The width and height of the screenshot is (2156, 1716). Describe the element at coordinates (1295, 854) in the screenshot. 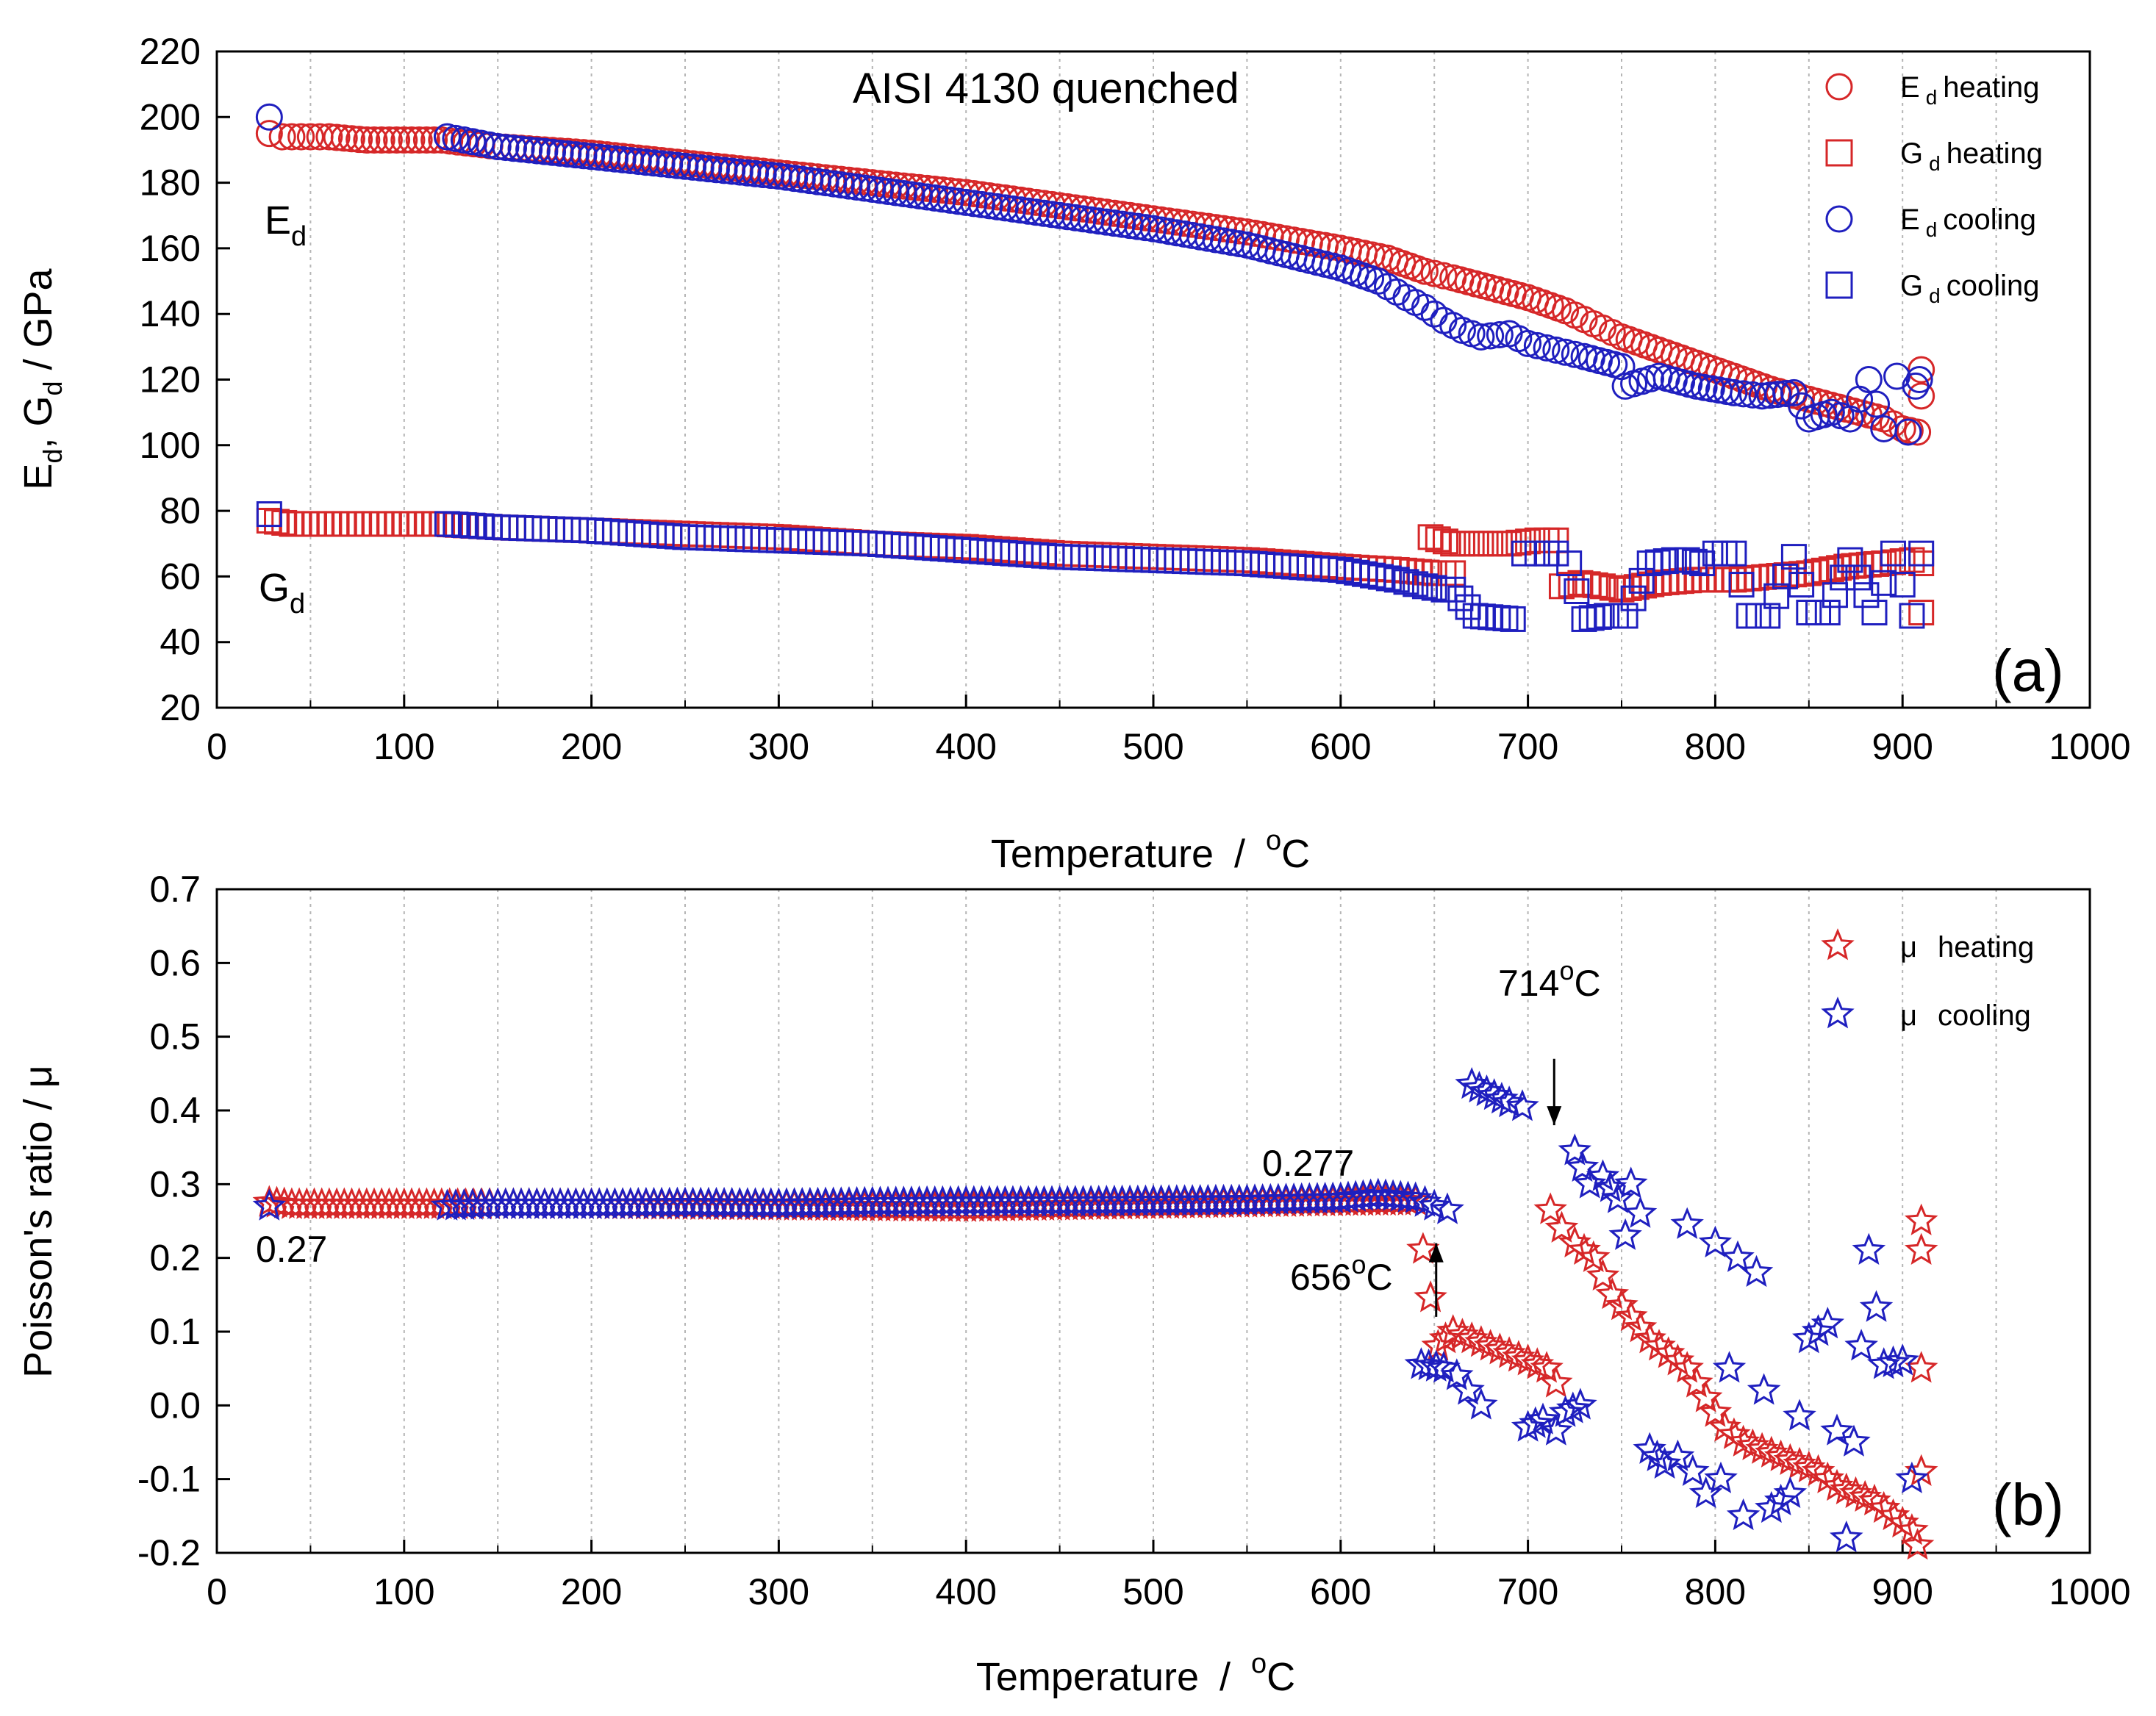

I see `xlabel-unit: C` at that location.